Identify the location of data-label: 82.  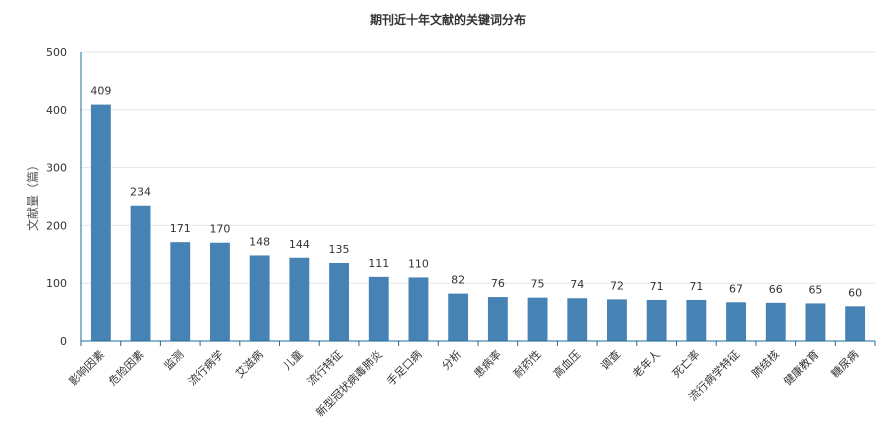
(458, 280).